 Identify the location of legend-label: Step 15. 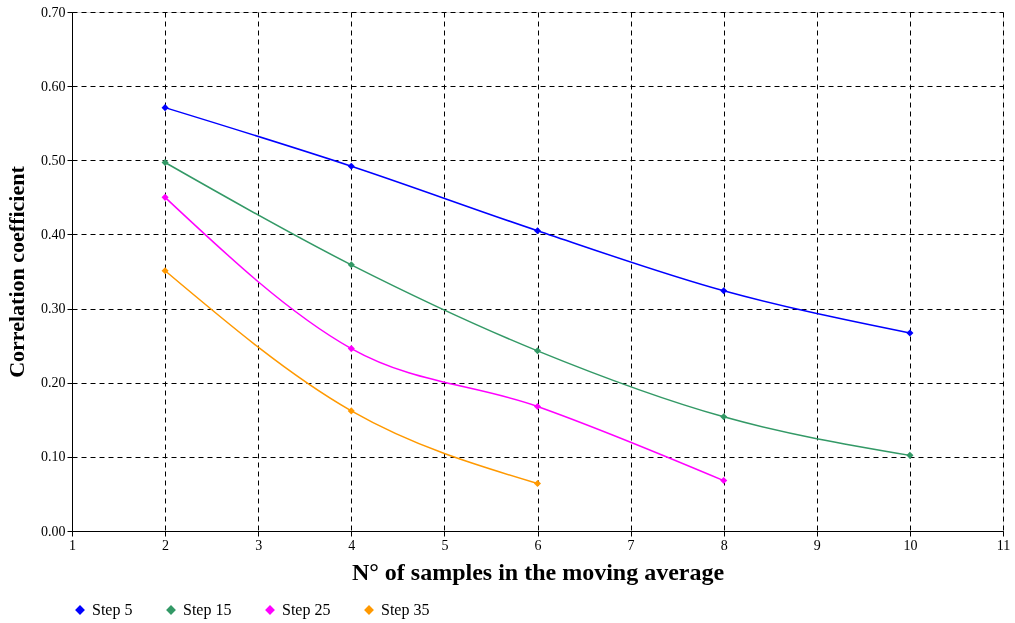
(207, 610).